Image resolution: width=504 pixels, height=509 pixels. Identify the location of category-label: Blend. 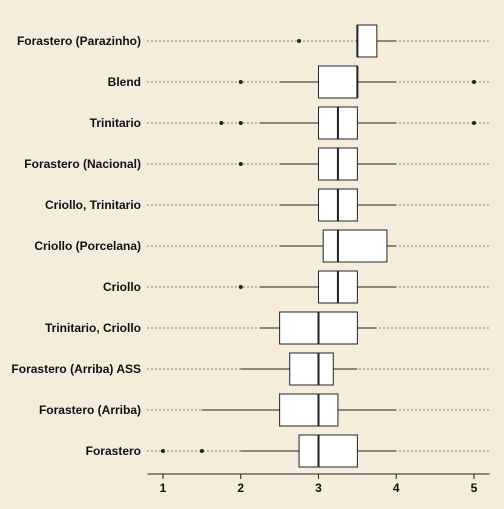
(124, 82).